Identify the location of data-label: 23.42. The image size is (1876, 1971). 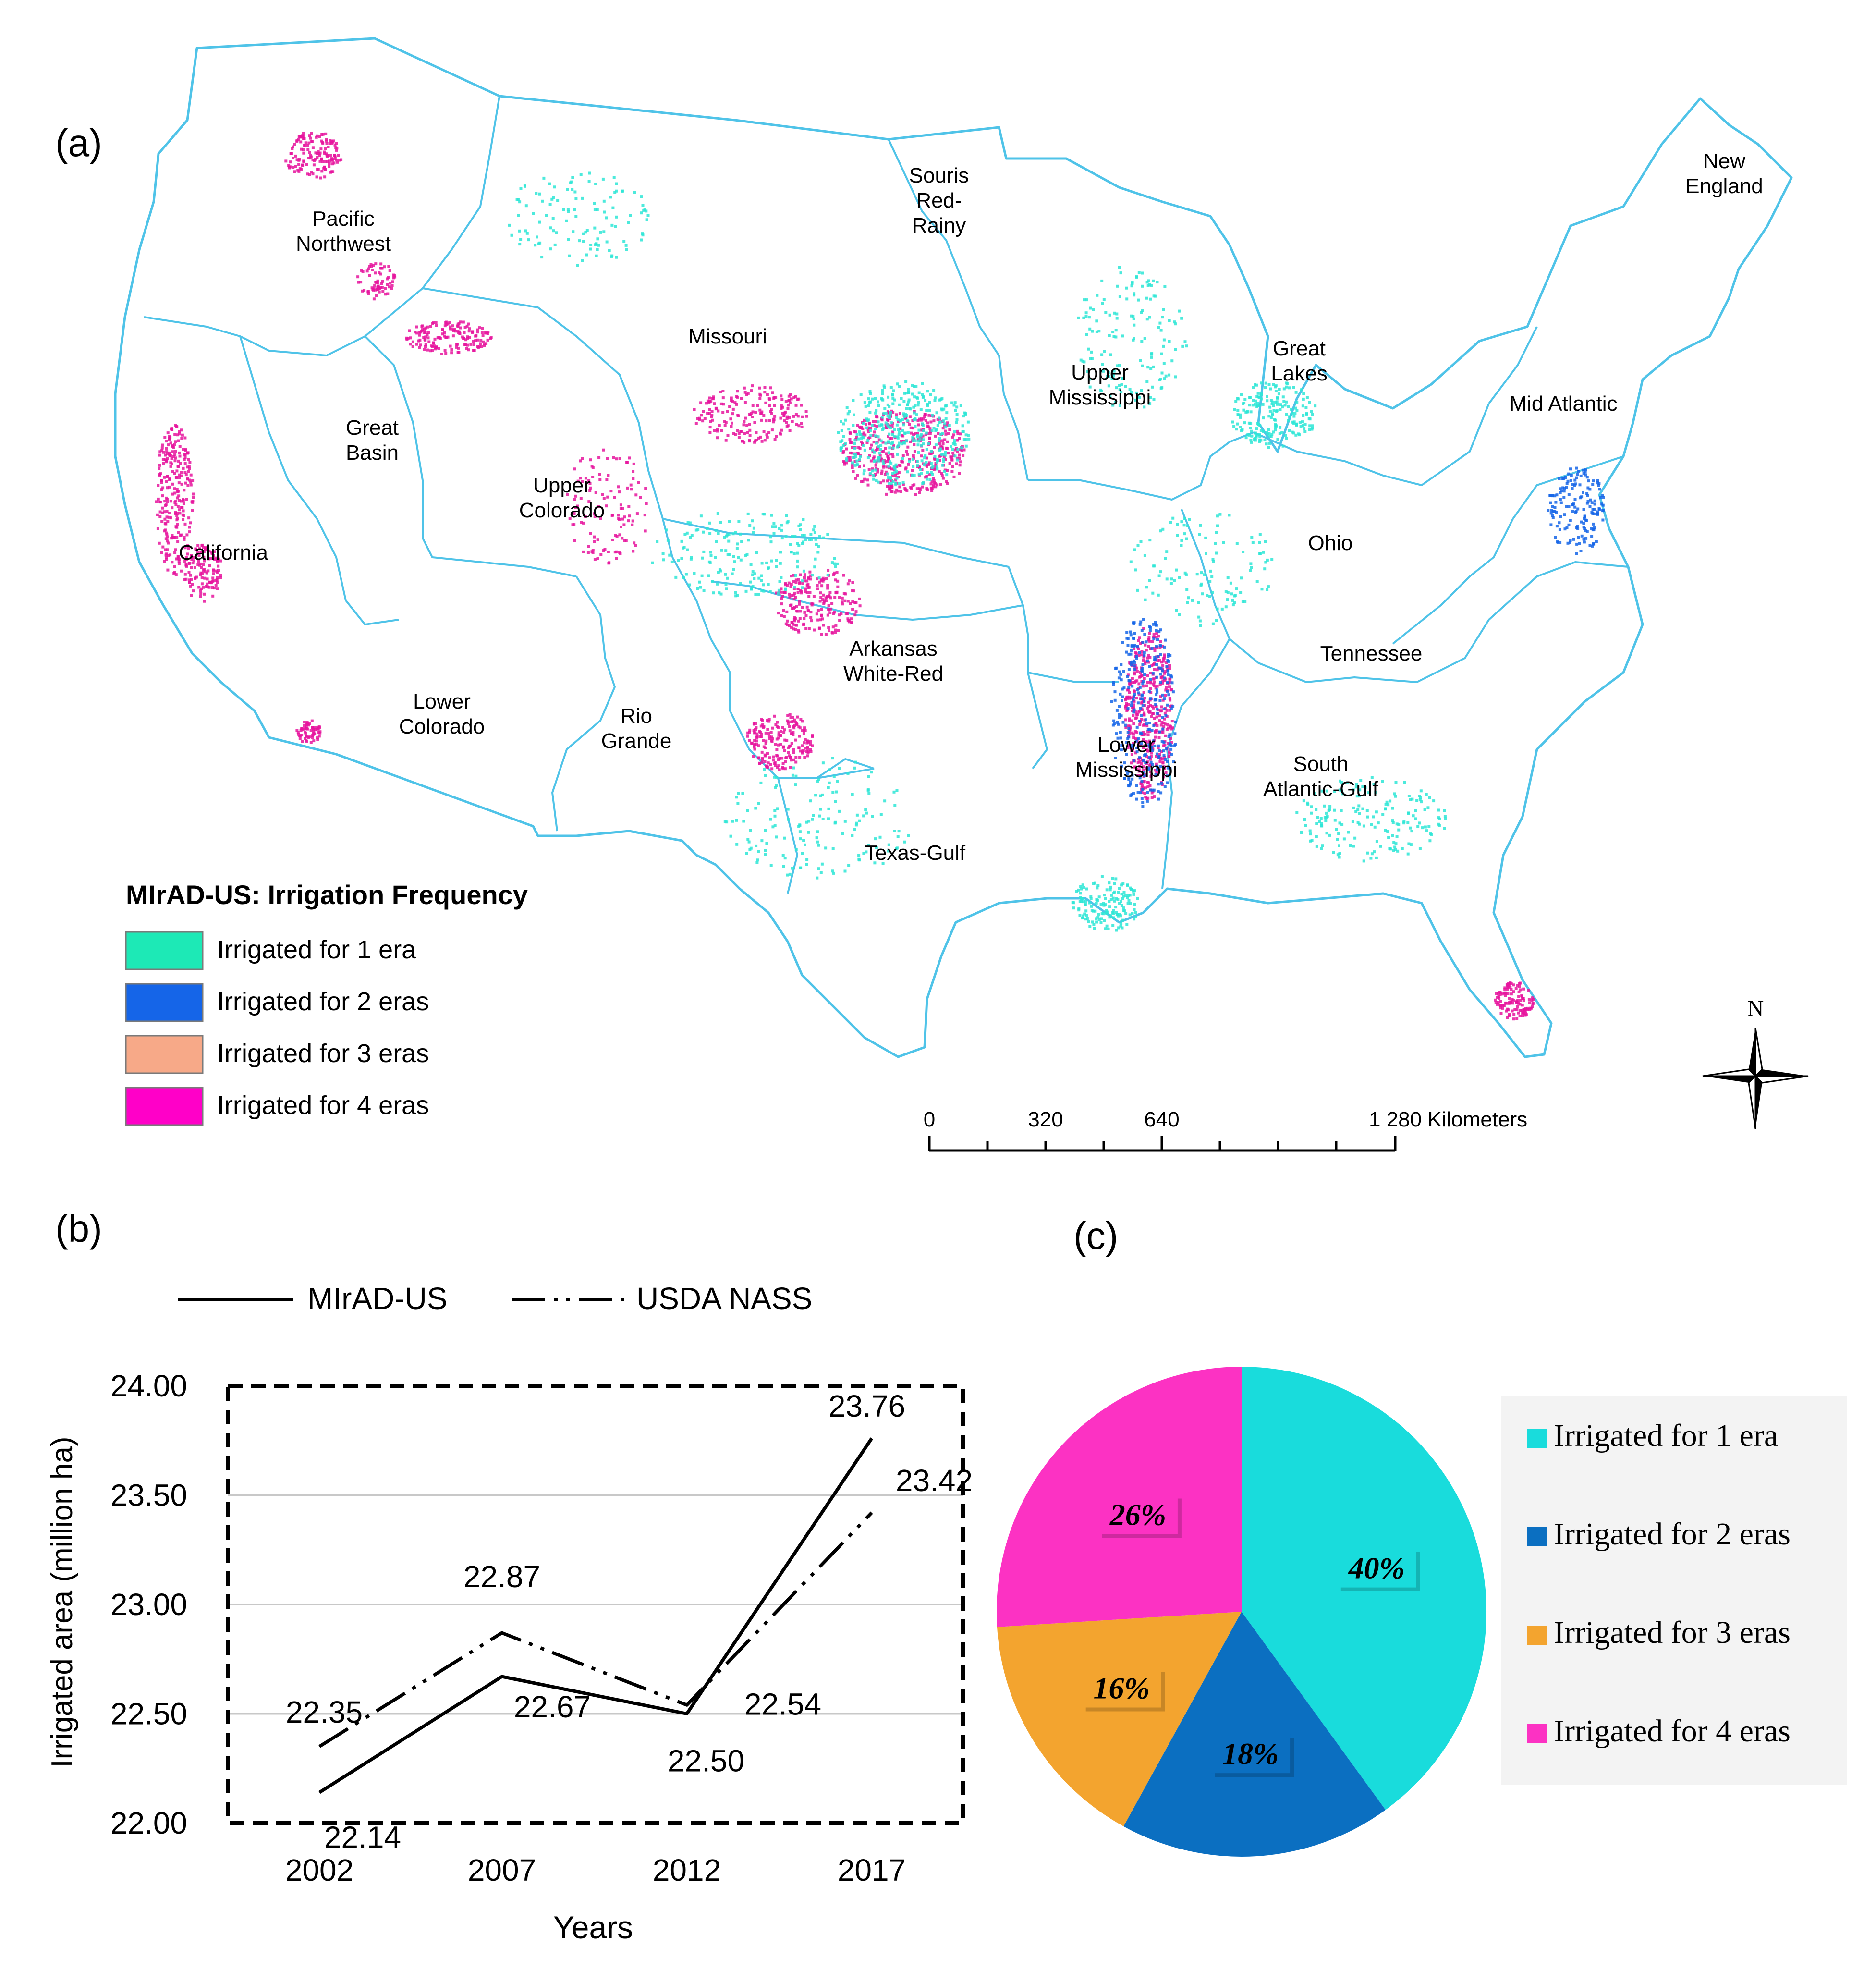
(935, 1480).